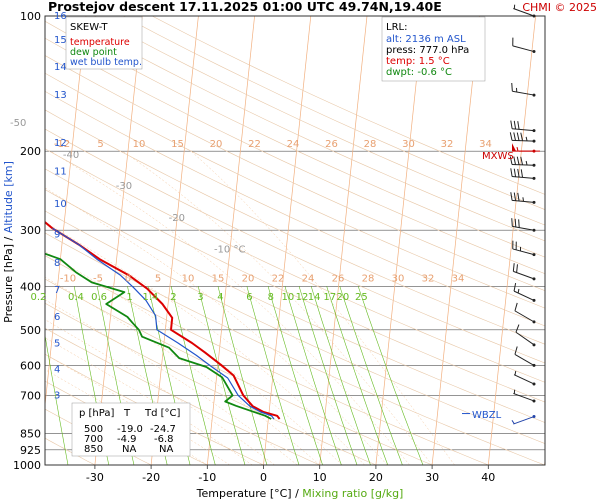 This screenshot has height=500, width=600. What do you see at coordinates (60, 40) in the screenshot?
I see `altitude-tick-label: 15` at bounding box center [60, 40].